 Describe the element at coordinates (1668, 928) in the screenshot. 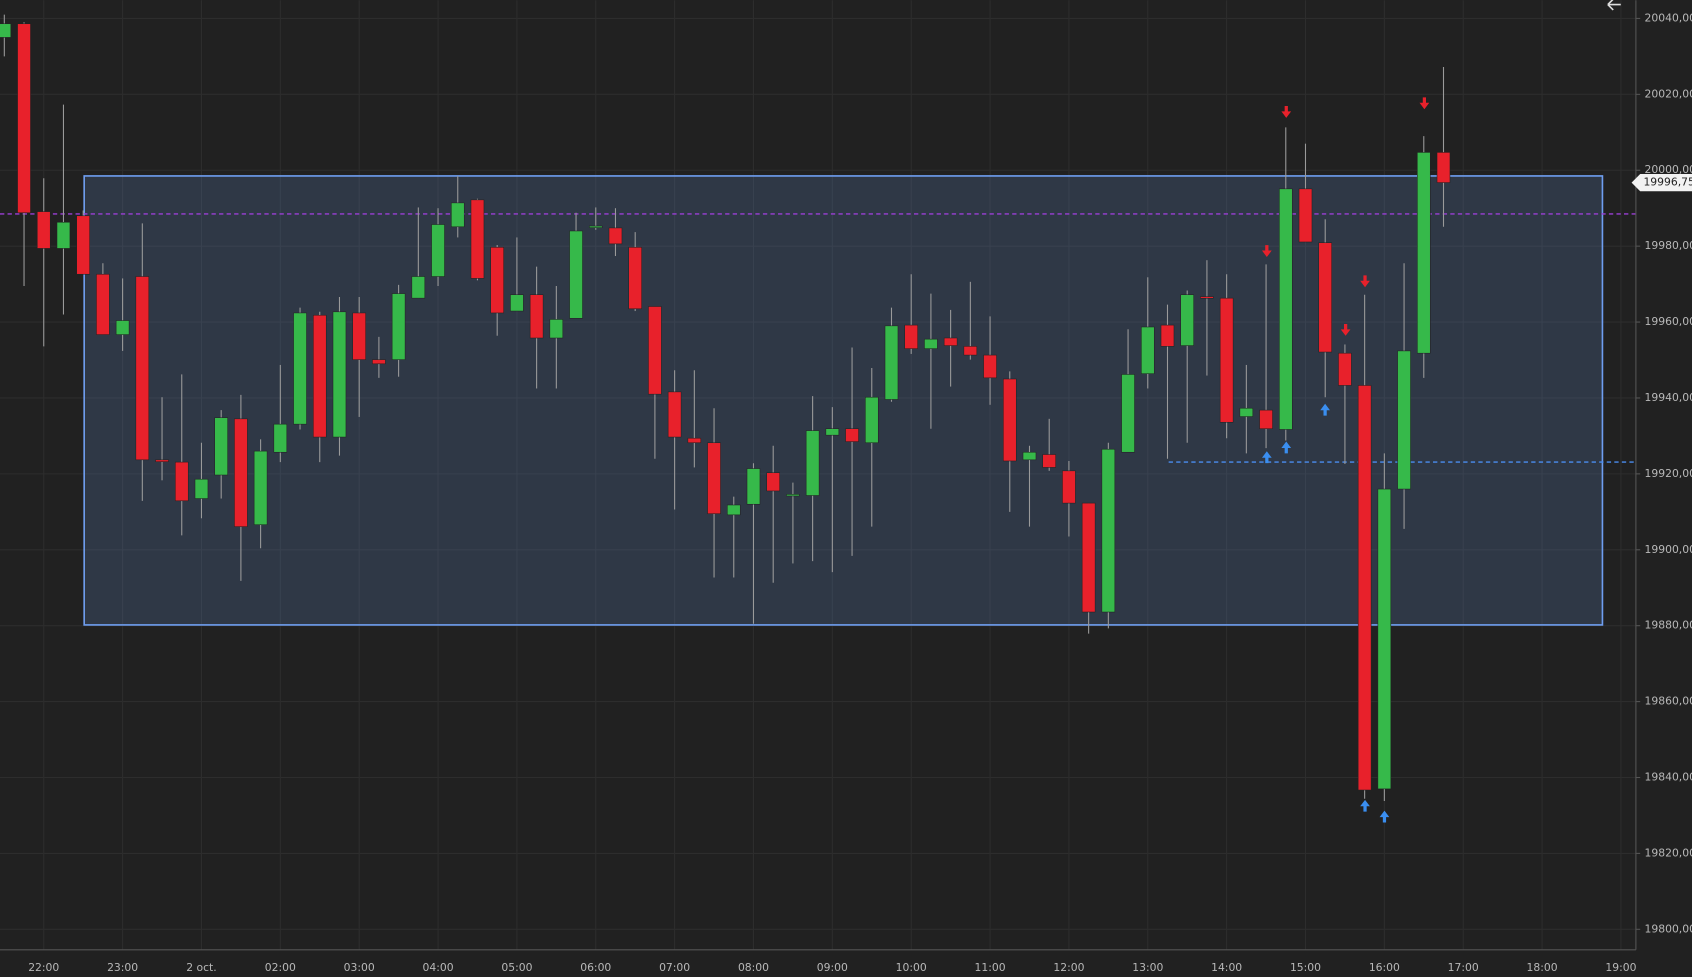

I see `y-tick-label: 19800,00` at that location.